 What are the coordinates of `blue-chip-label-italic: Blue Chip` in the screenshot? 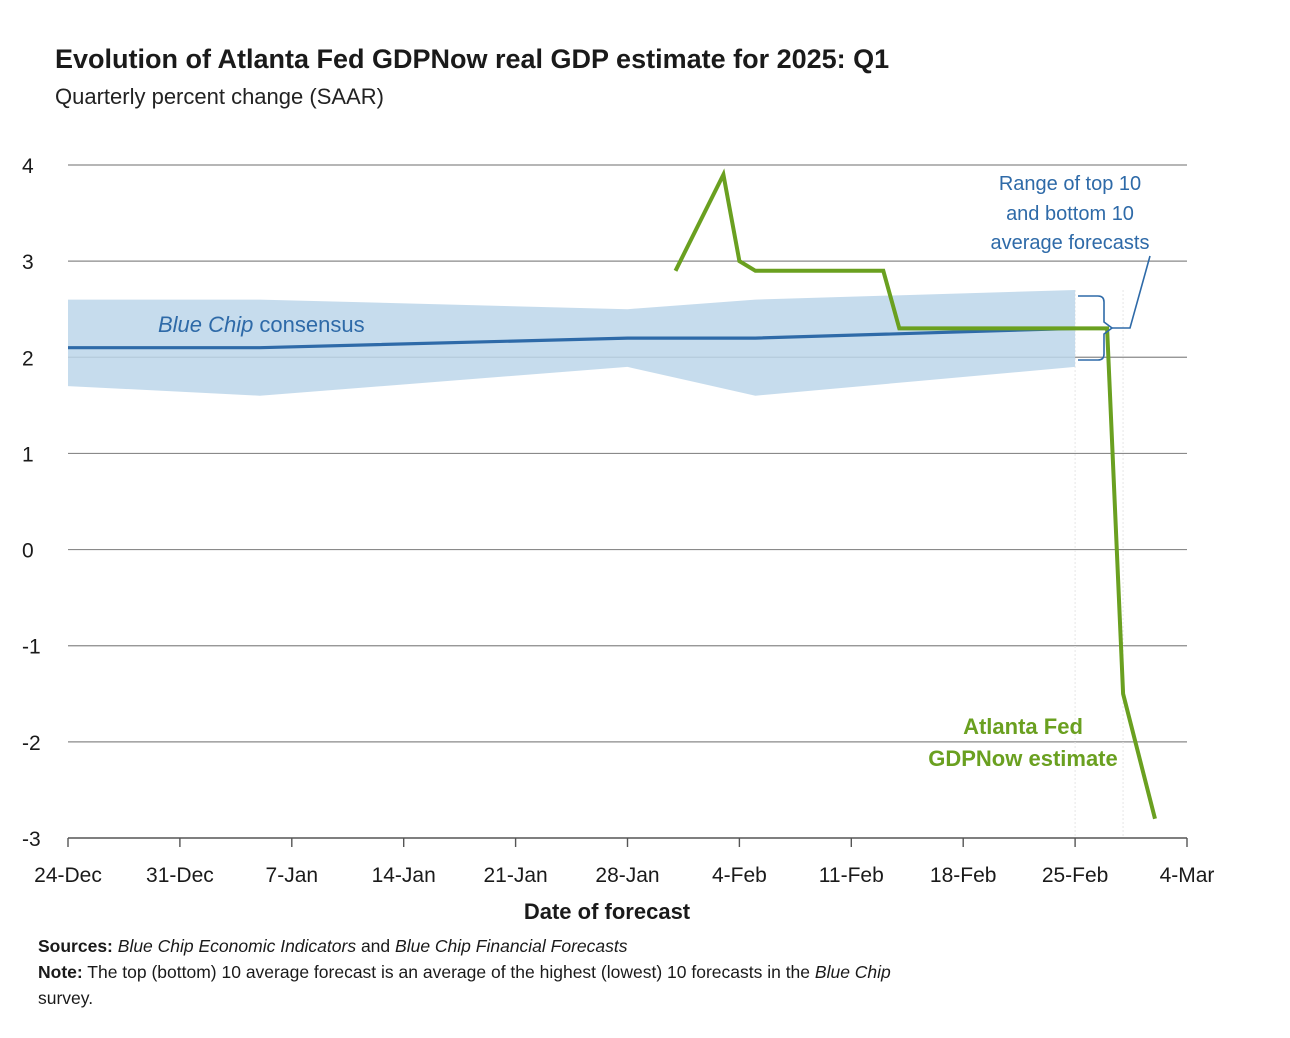 It's located at (205, 324).